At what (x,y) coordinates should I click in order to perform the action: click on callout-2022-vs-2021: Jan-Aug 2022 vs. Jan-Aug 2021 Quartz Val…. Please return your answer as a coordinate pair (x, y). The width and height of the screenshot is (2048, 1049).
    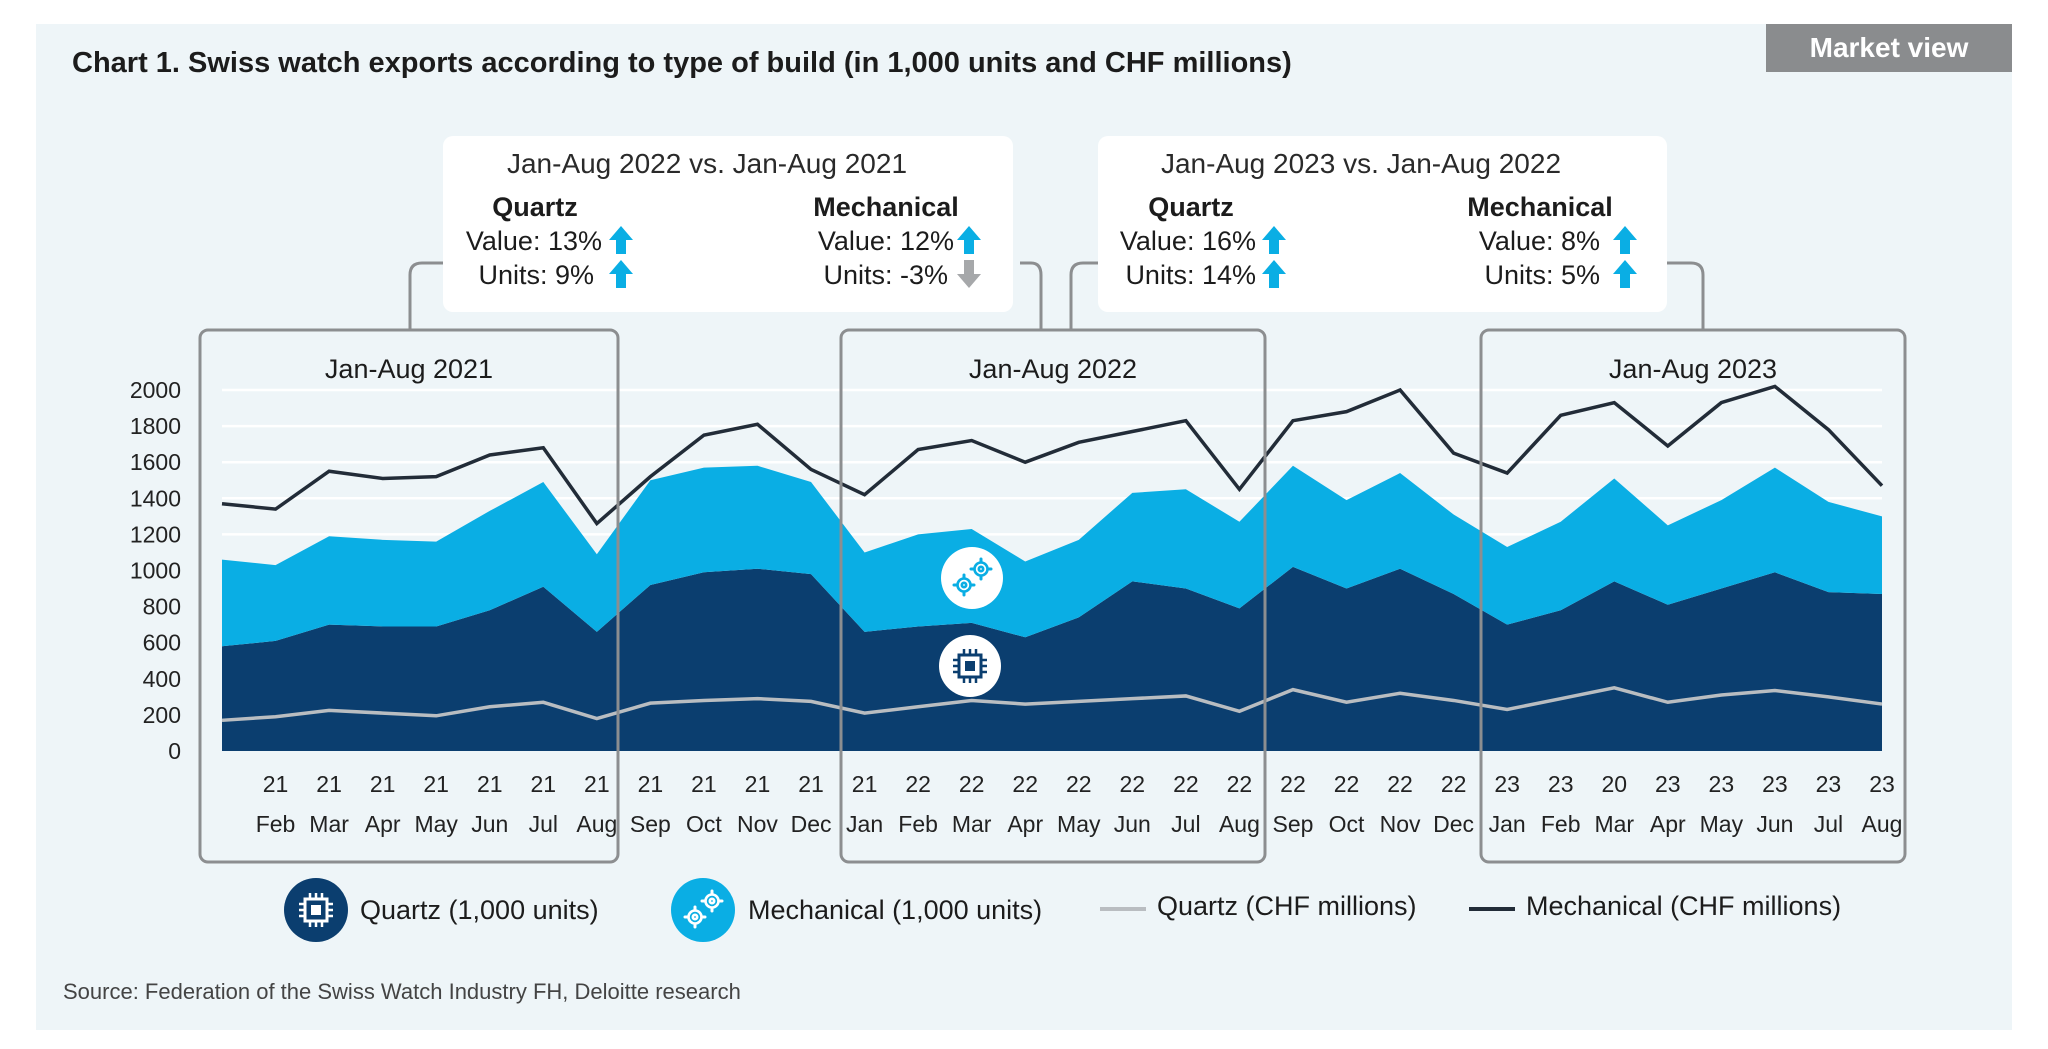
    Looking at the image, I should click on (728, 224).